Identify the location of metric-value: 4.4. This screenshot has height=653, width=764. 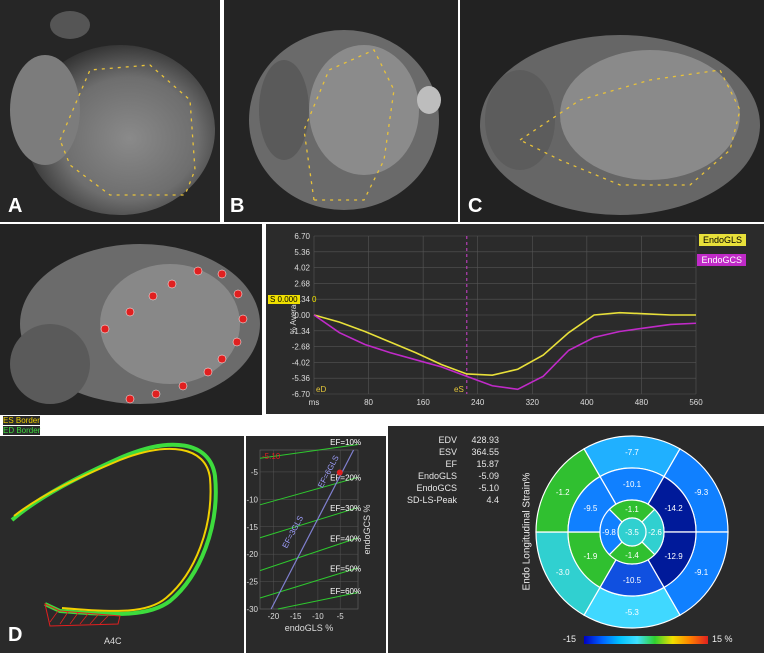
(492, 500).